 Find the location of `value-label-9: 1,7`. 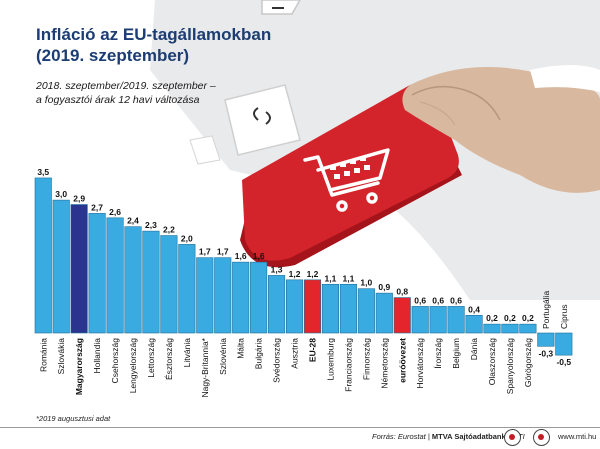

value-label-9: 1,7 is located at coordinates (205, 252).